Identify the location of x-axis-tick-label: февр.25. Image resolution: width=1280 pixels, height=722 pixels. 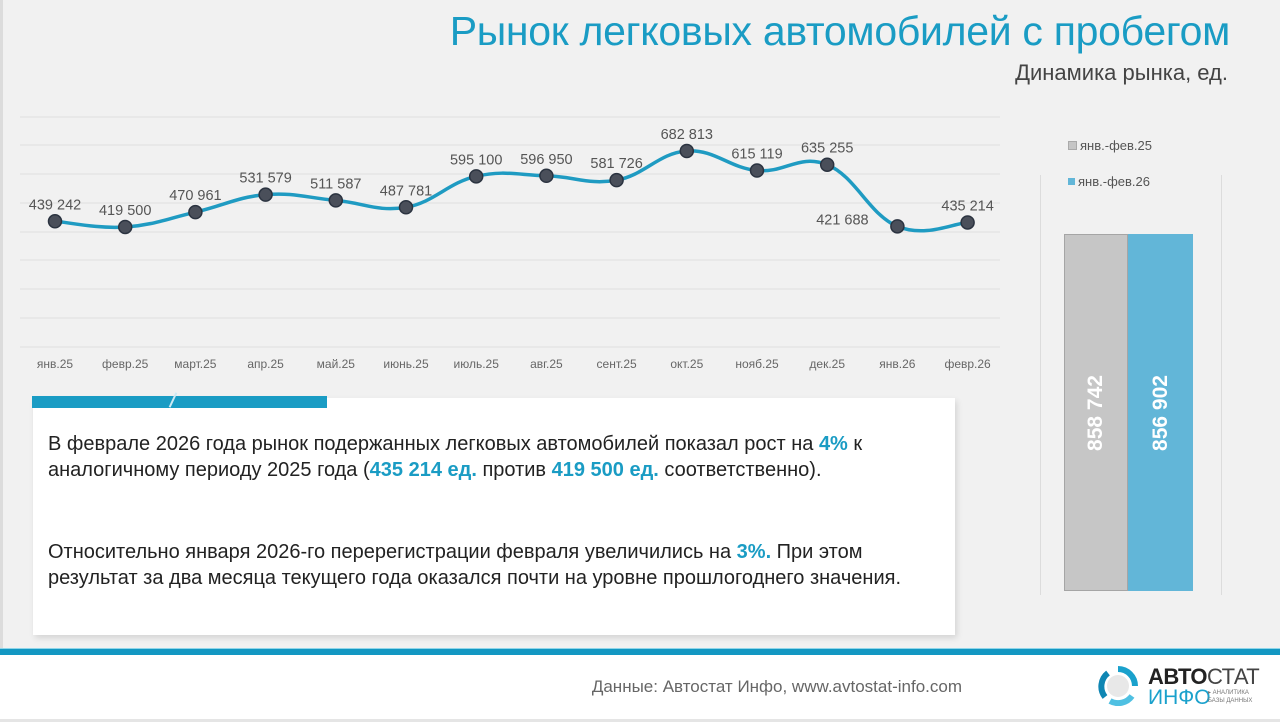
(125, 364).